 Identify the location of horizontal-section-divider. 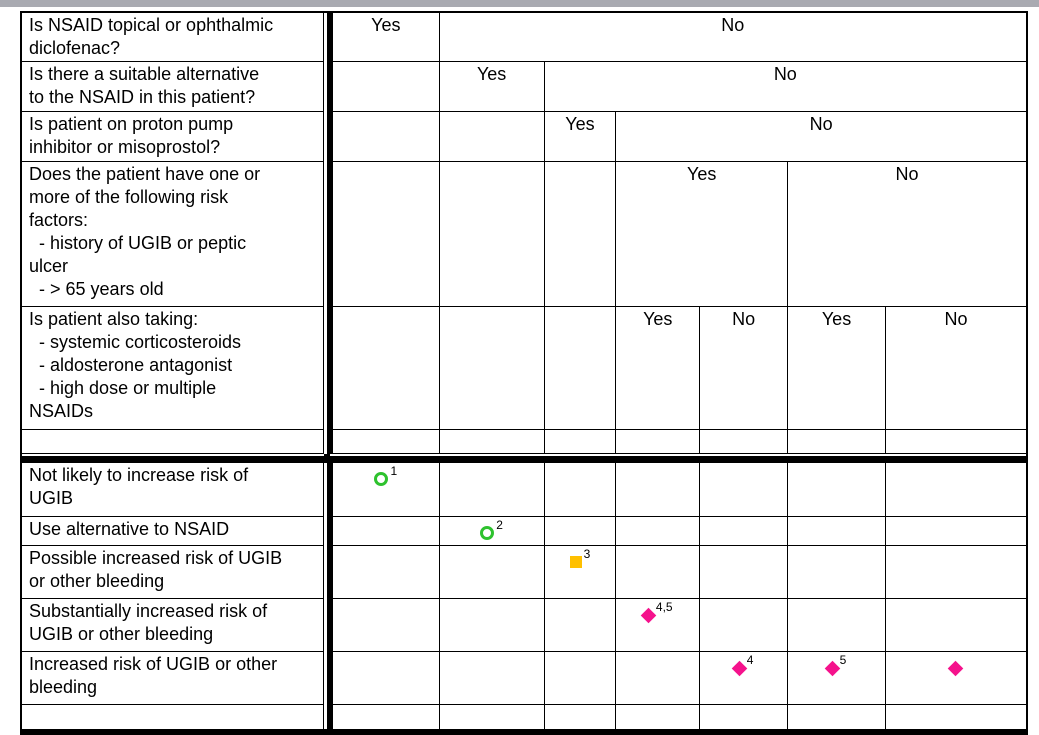
(524, 457).